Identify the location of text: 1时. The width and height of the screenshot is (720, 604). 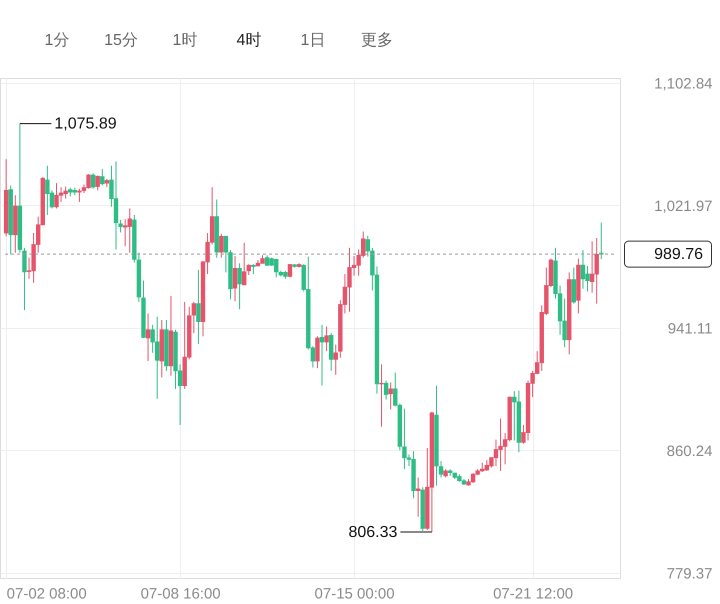
(185, 40).